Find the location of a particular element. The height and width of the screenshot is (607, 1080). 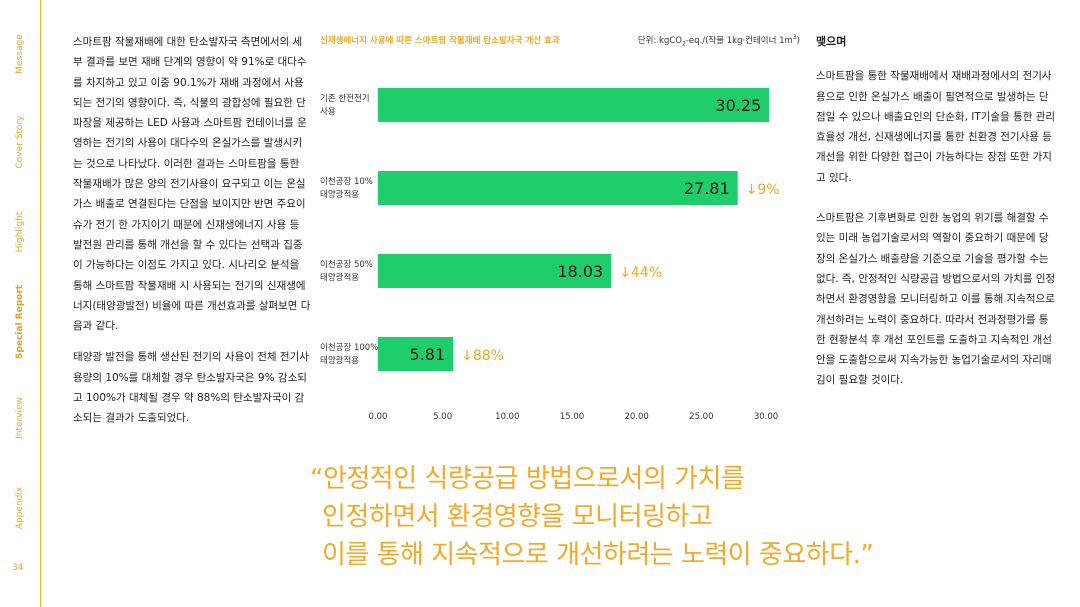

x-tick-label-6: 30.00 is located at coordinates (766, 417).